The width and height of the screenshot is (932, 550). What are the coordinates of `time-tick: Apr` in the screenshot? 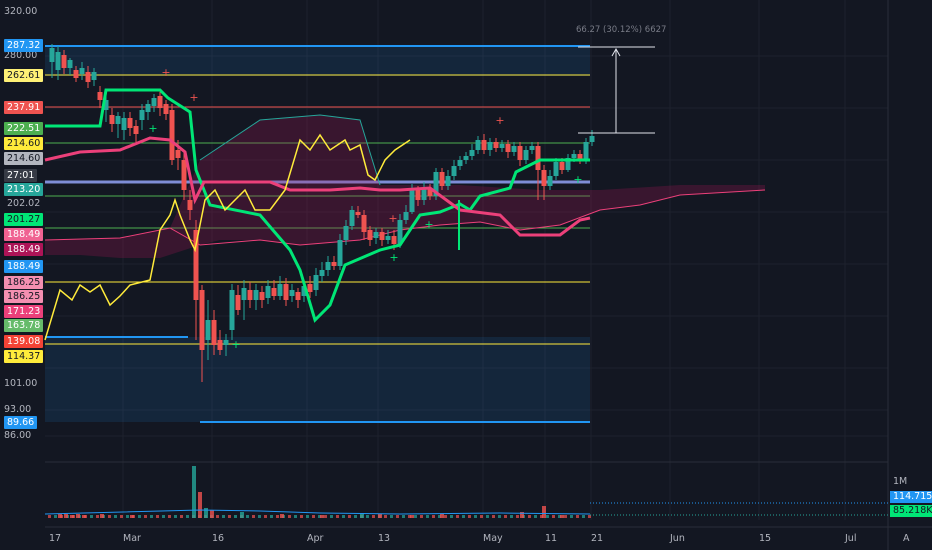 It's located at (315, 538).